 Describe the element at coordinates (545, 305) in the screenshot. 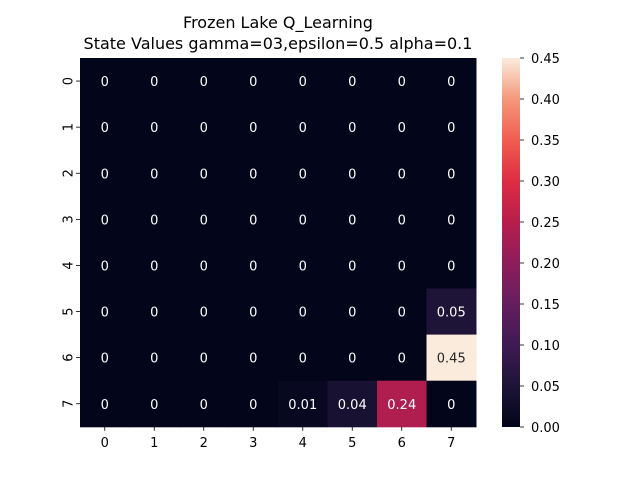

I see `colorbar-tick-label: 0.15` at that location.